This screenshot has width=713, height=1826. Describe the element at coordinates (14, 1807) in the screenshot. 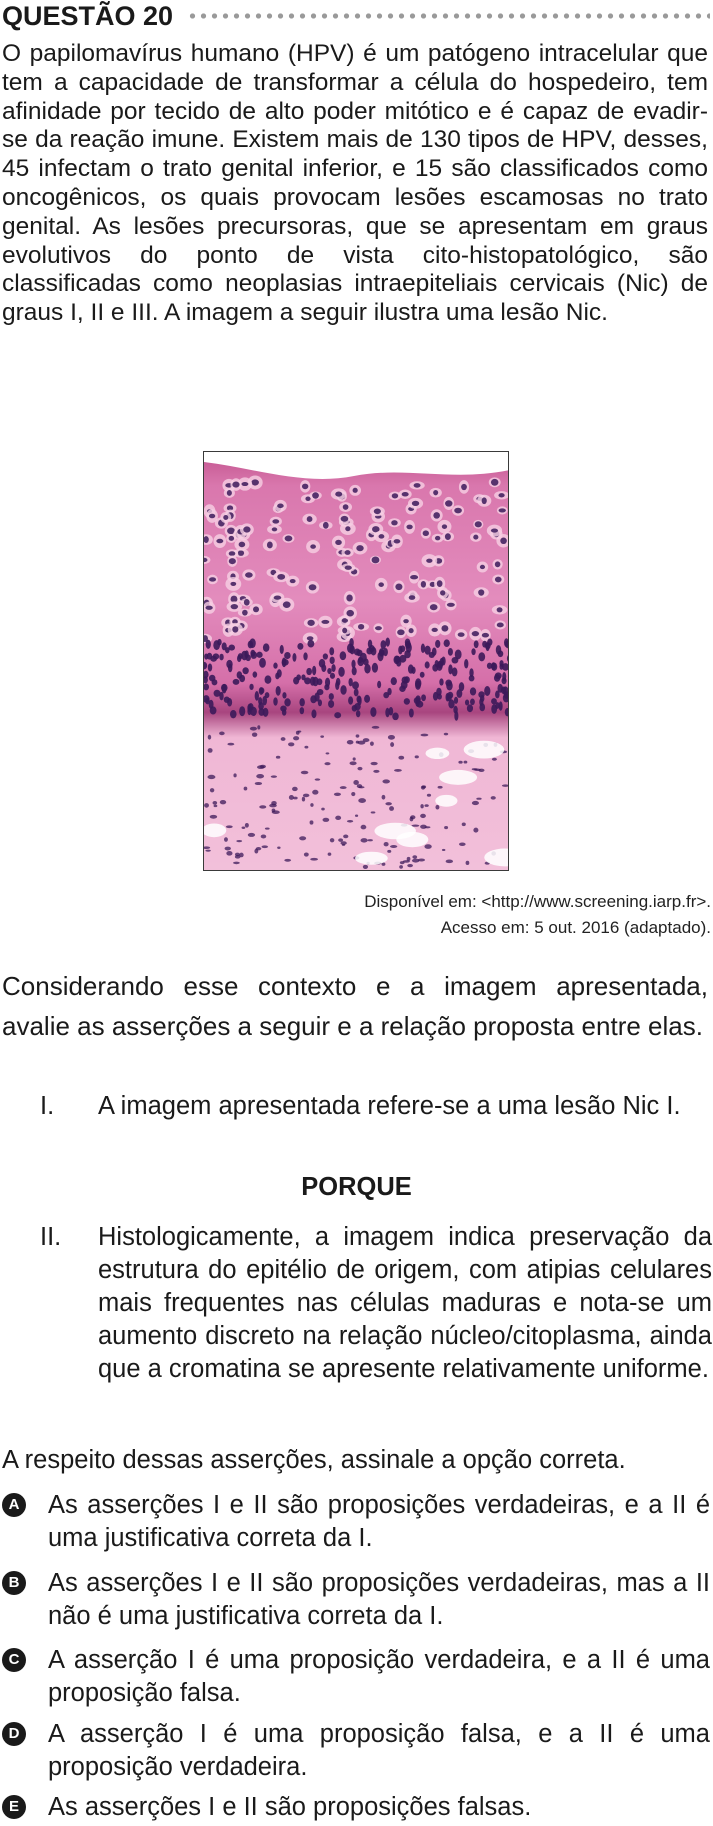

I see `option-e-badge: E` at that location.